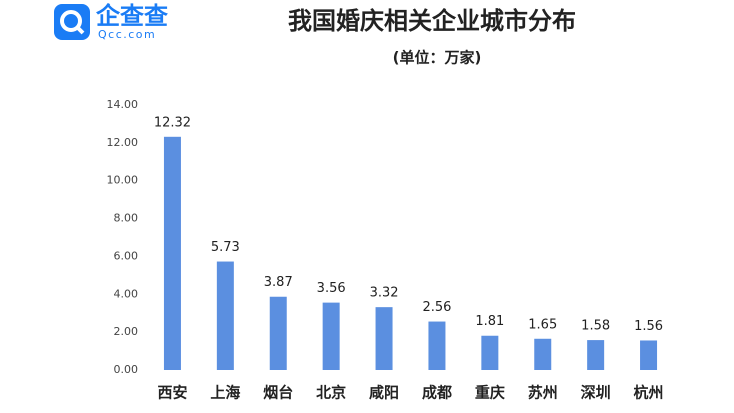  I want to click on y-tick-label: 2.00, so click(126, 331).